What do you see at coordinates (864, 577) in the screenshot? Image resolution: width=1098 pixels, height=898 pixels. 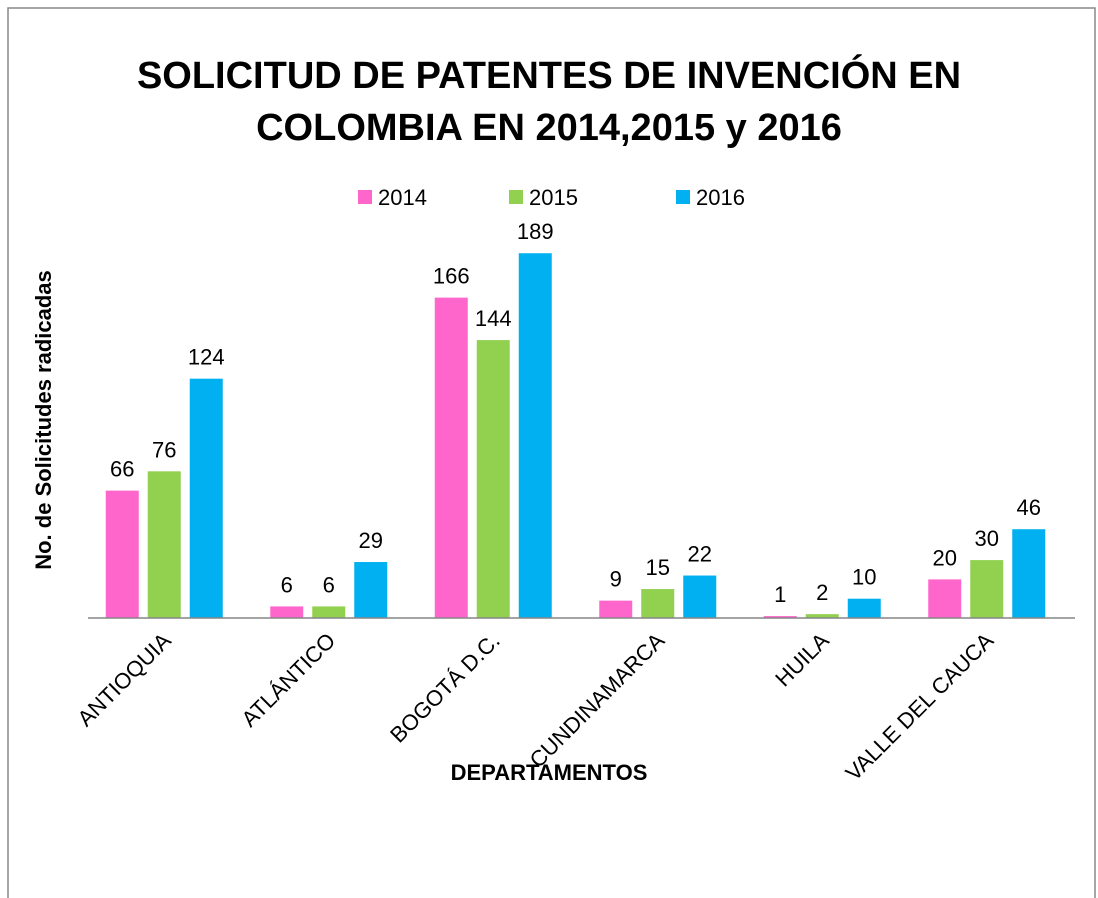 I see `data-label: 10` at bounding box center [864, 577].